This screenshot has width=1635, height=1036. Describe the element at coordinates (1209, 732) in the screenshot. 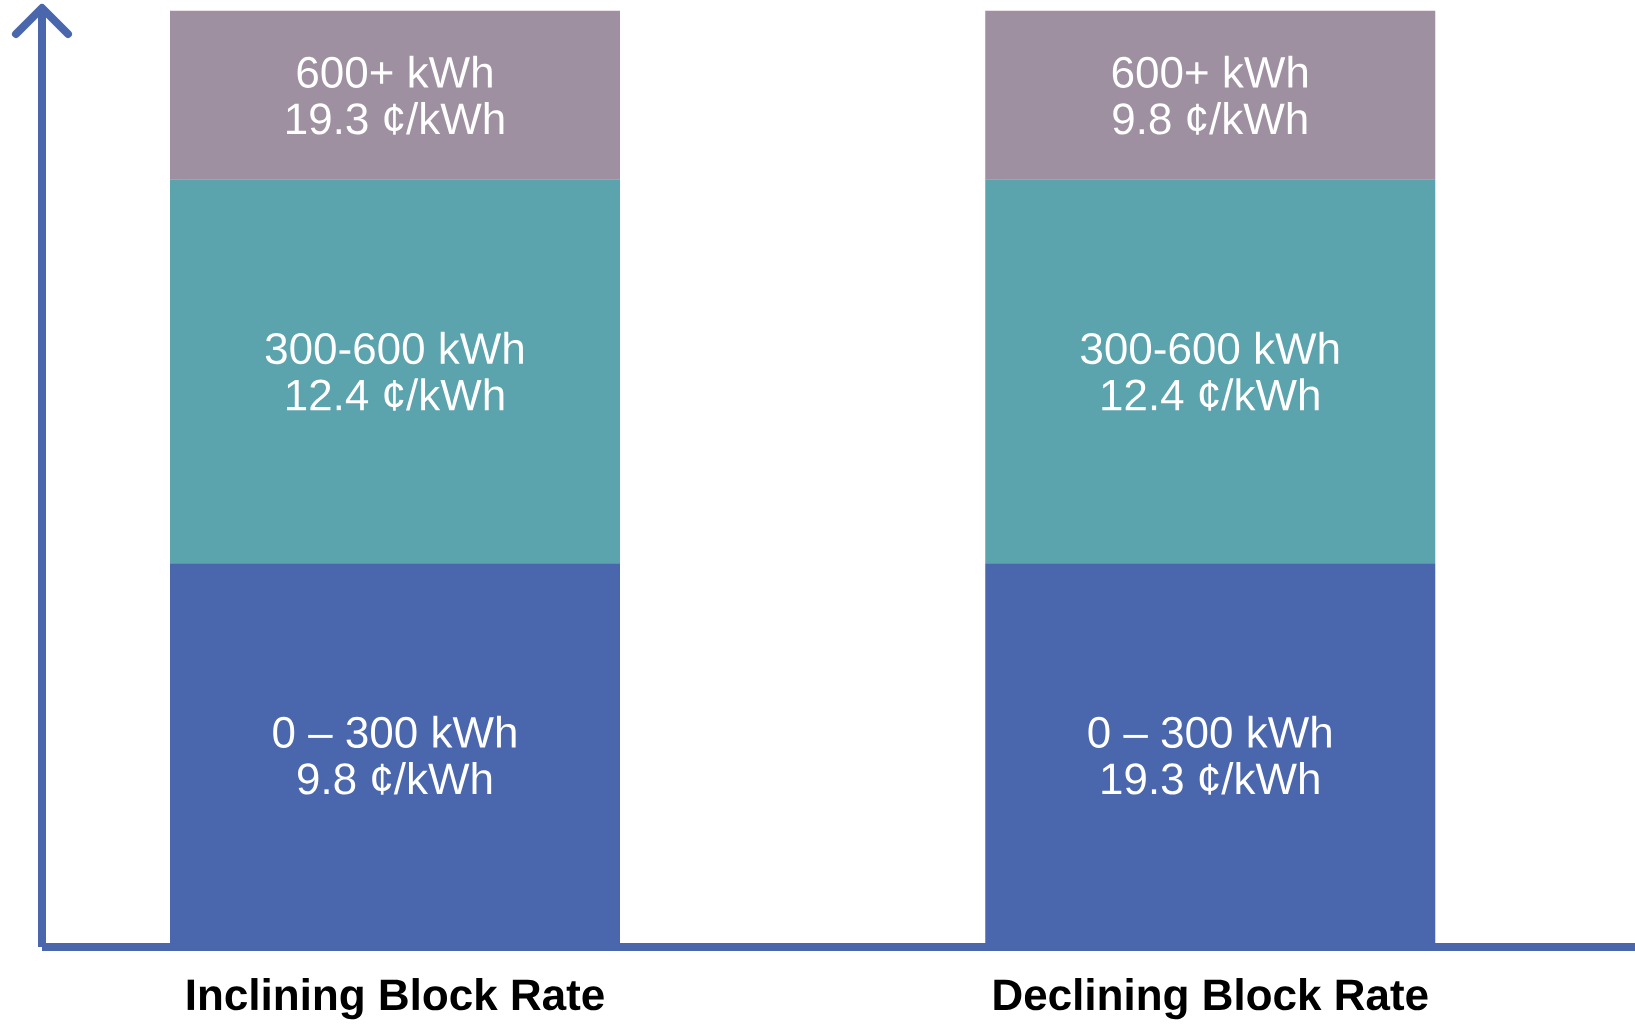

I see `text: 0 – 300 kWh` at that location.